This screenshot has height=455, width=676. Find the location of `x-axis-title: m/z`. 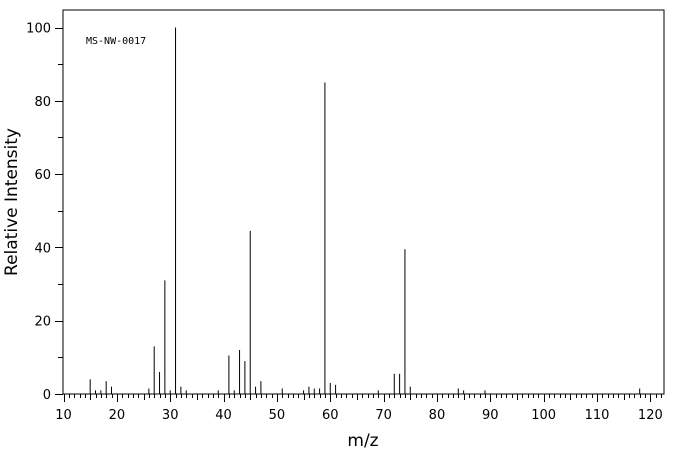

x-axis-title: m/z is located at coordinates (362, 441).